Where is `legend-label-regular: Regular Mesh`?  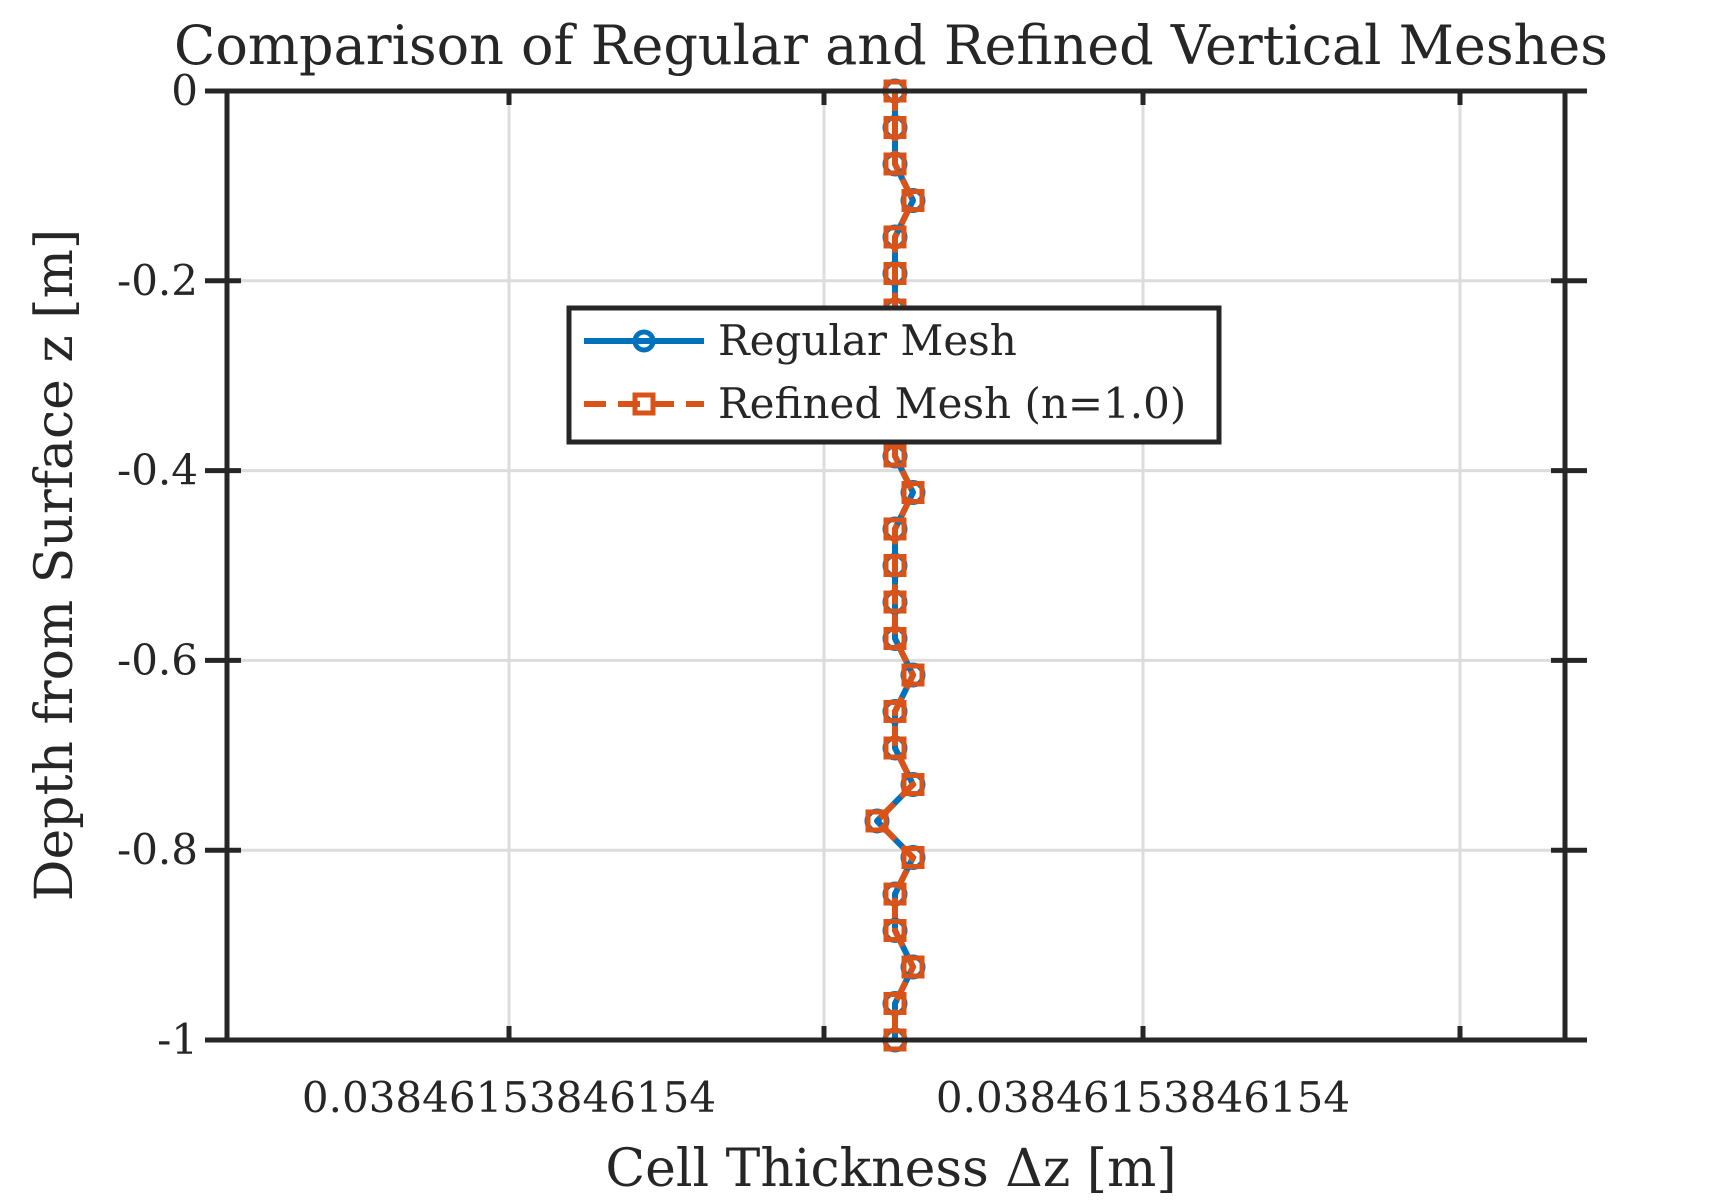 legend-label-regular: Regular Mesh is located at coordinates (867, 340).